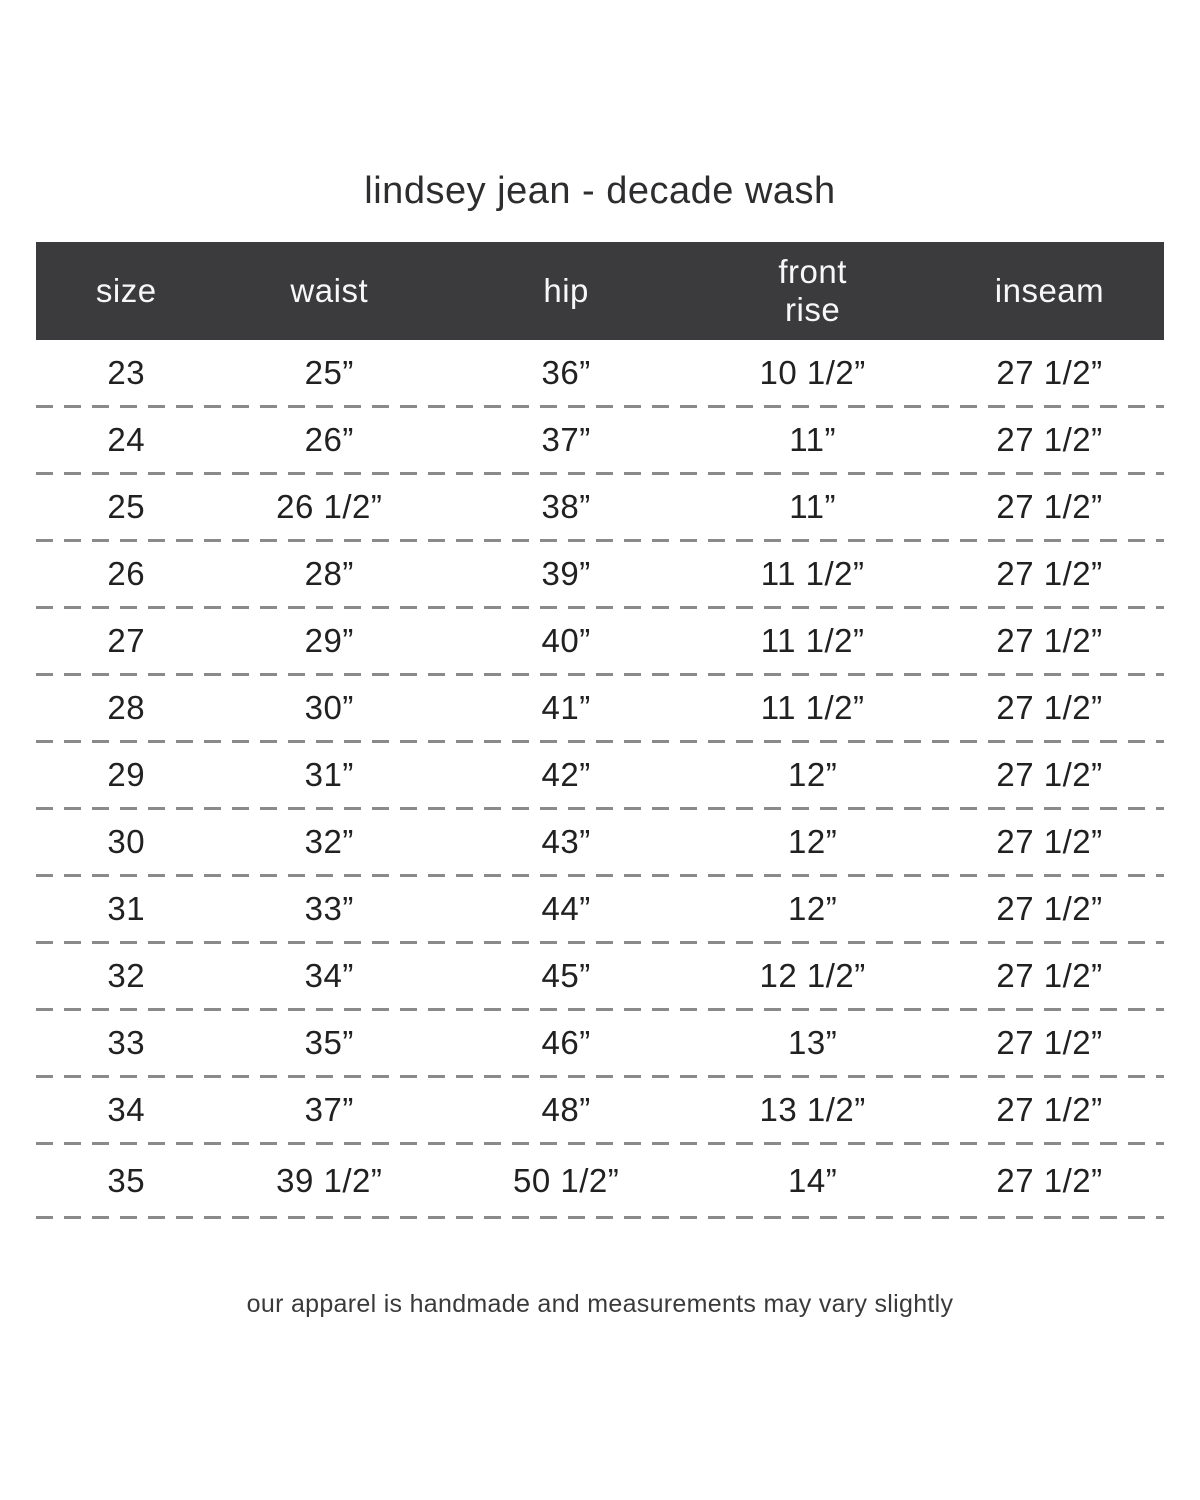 This screenshot has width=1200, height=1500. What do you see at coordinates (600, 290) in the screenshot?
I see `table-header-row: size waist hip front rise inseam` at bounding box center [600, 290].